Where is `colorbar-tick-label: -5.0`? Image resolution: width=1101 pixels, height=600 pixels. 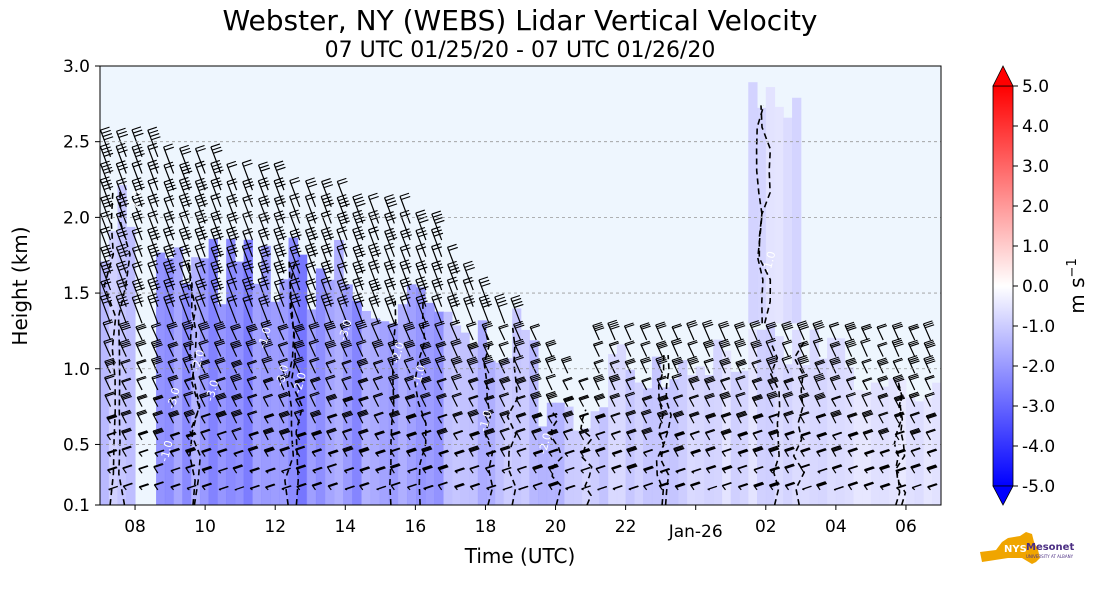
colorbar-tick-label: -5.0 is located at coordinates (1038, 487).